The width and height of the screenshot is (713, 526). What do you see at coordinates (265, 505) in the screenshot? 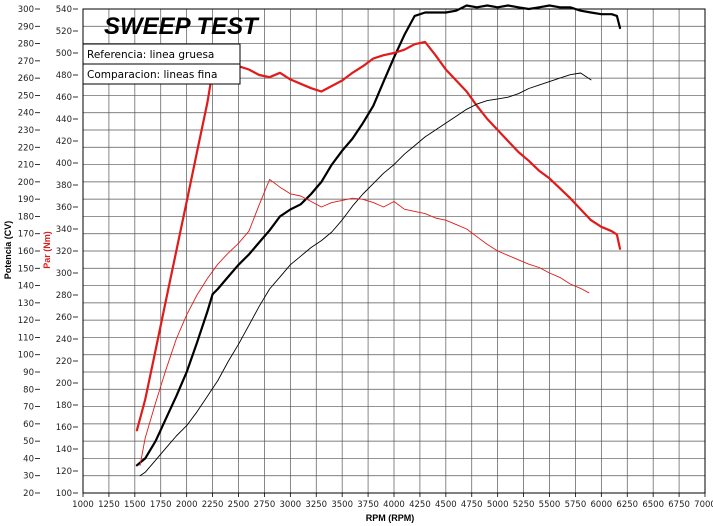
I see `x-tick-label: 2750` at bounding box center [265, 505].